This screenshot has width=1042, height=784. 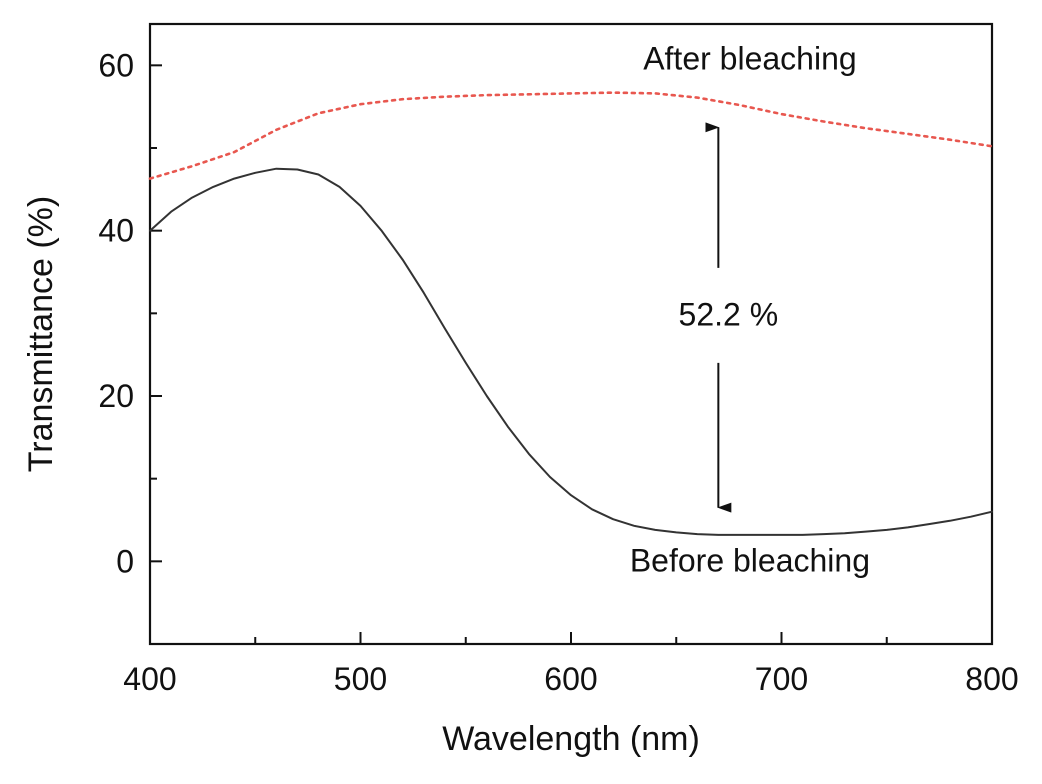 I want to click on x-tick-label: 400, so click(x=149, y=679).